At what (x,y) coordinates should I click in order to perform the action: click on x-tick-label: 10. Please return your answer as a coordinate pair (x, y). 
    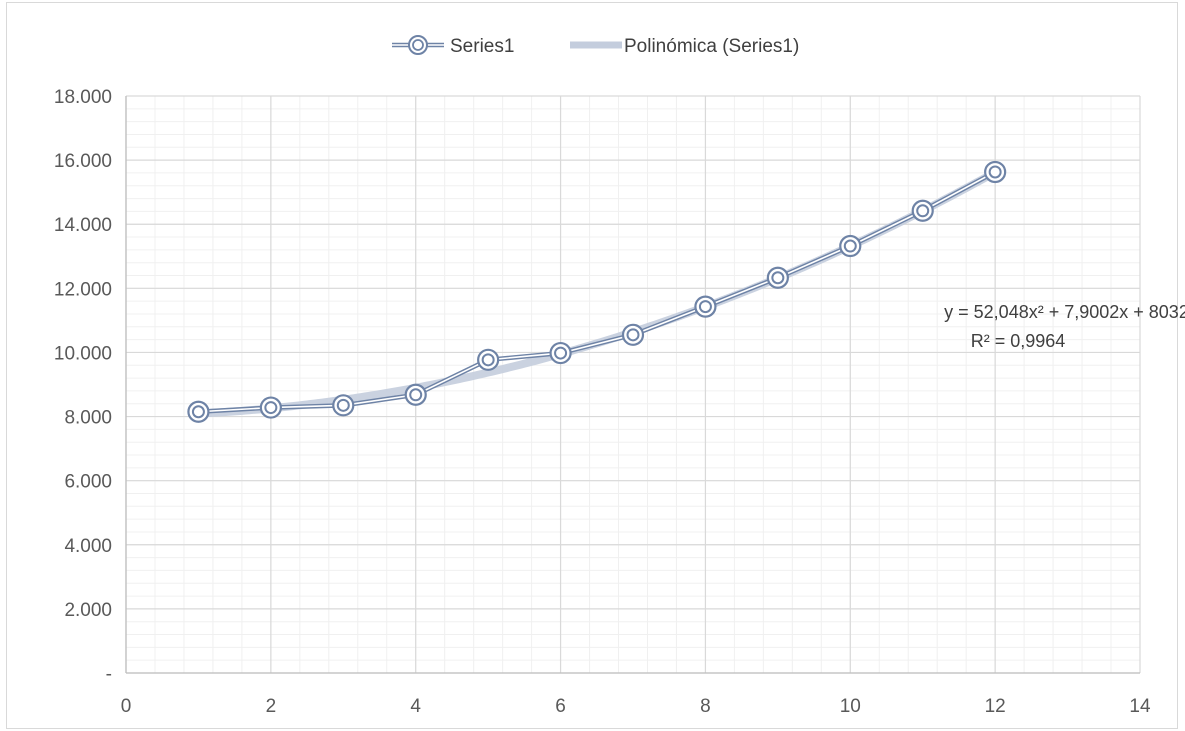
    Looking at the image, I should click on (850, 706).